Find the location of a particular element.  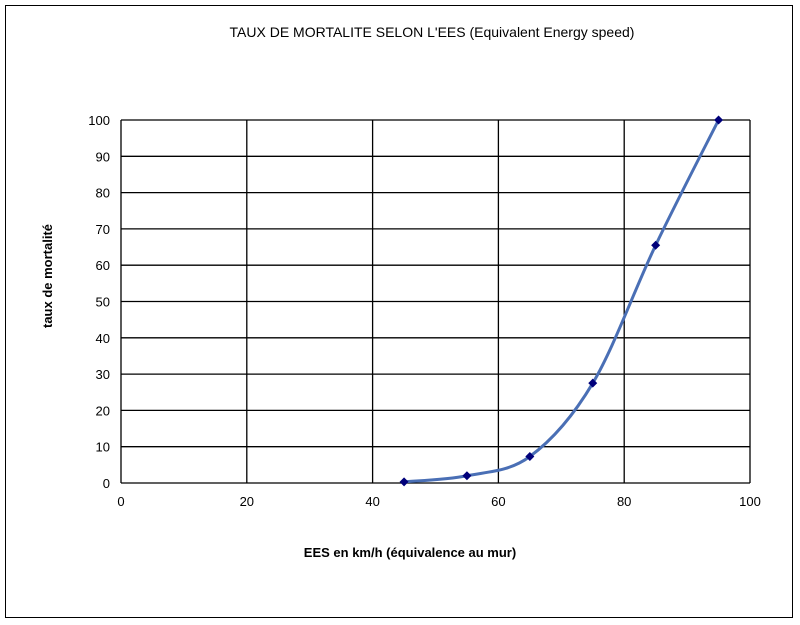

x-axis-label: EES en km/h (équivalence au mur) is located at coordinates (410, 552).